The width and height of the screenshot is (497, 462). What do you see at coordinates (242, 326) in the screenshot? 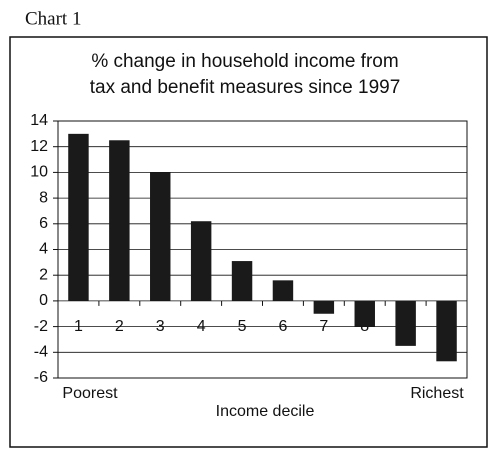
I see `x-tick-label: 5` at bounding box center [242, 326].